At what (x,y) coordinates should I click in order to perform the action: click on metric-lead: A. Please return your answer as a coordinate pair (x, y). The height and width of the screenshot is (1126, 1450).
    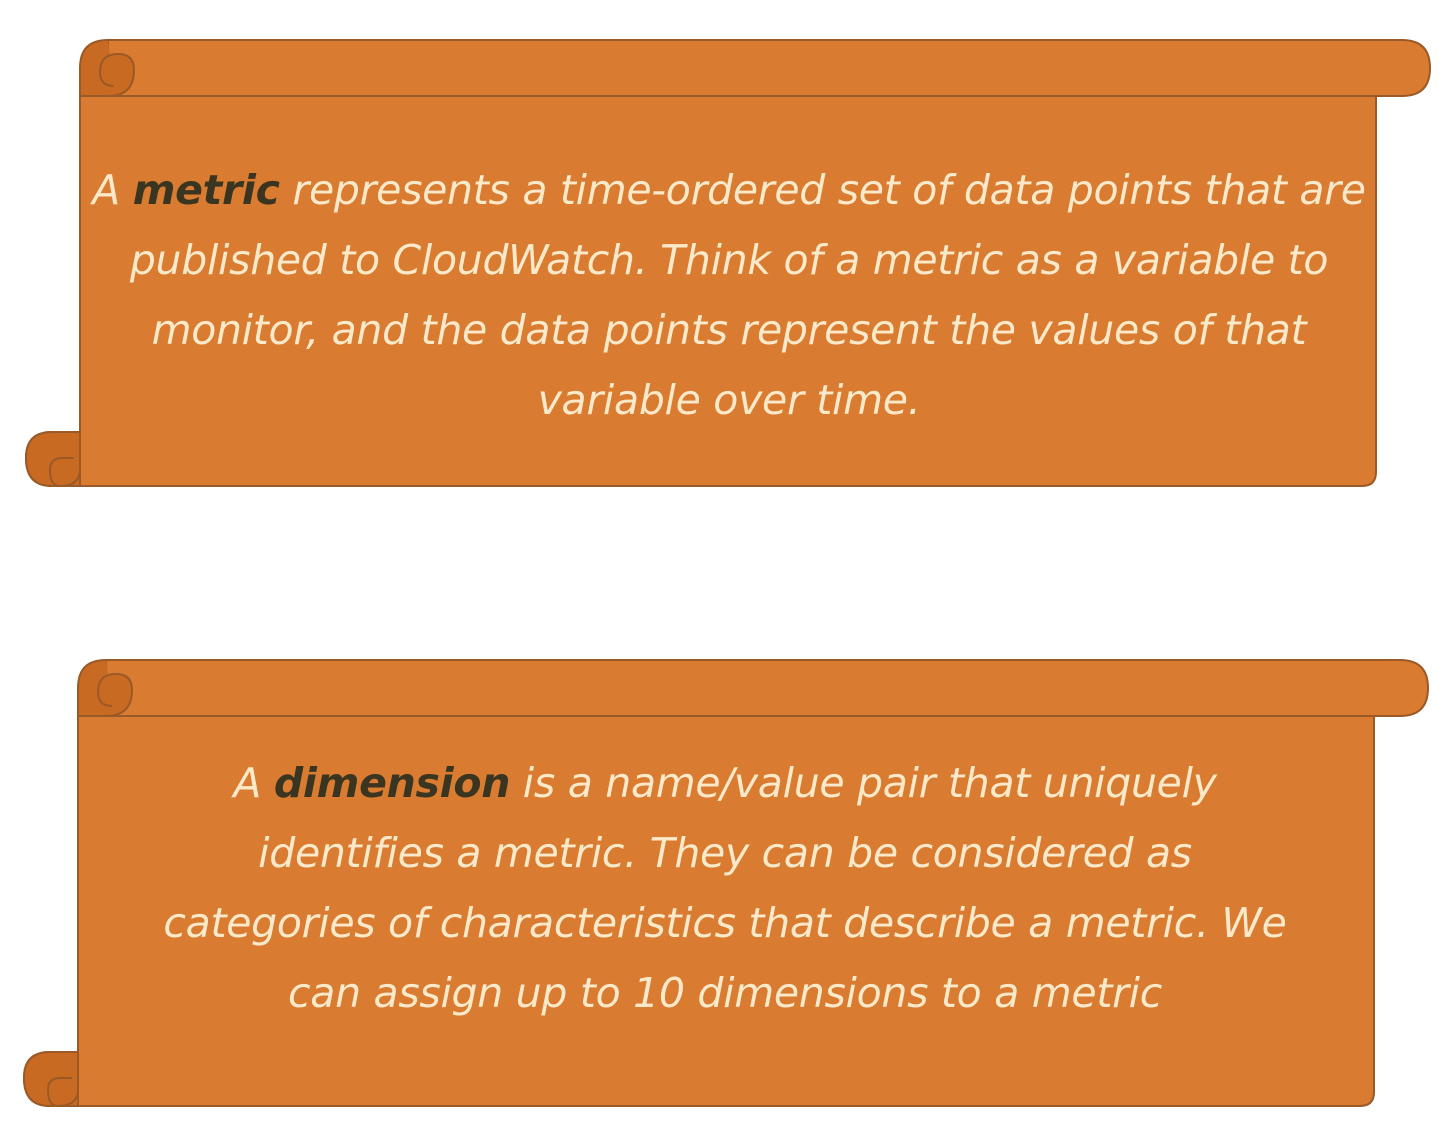
    Looking at the image, I should click on (112, 190).